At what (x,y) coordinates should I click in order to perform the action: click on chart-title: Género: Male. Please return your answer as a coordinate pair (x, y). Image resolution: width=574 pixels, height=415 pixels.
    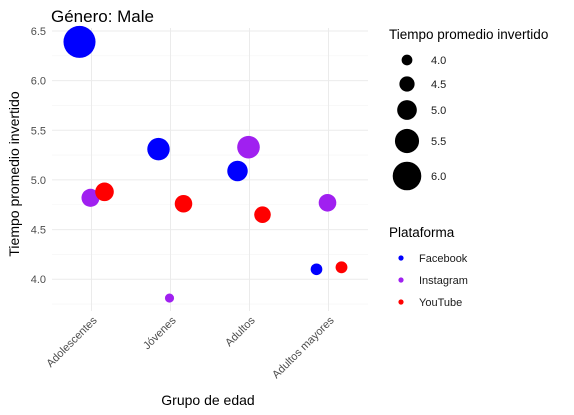
    Looking at the image, I should click on (102, 16).